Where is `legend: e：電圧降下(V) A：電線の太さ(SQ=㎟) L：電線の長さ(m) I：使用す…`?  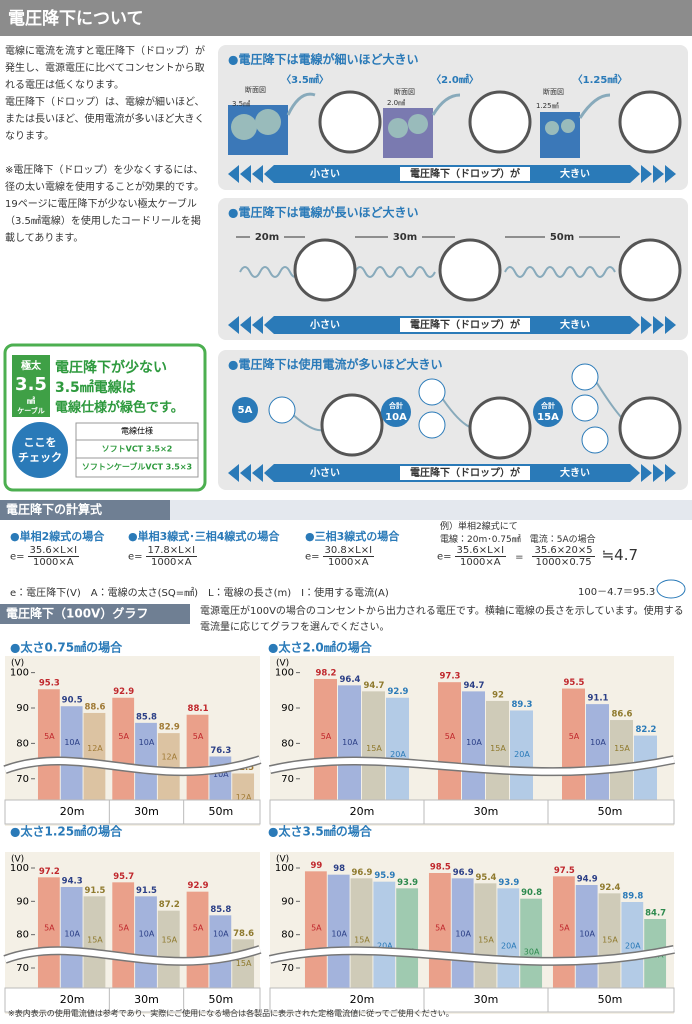 legend: e：電圧降下(V) A：電線の太さ(SQ=㎟) L：電線の長さ(m) I：使用す… is located at coordinates (199, 591).